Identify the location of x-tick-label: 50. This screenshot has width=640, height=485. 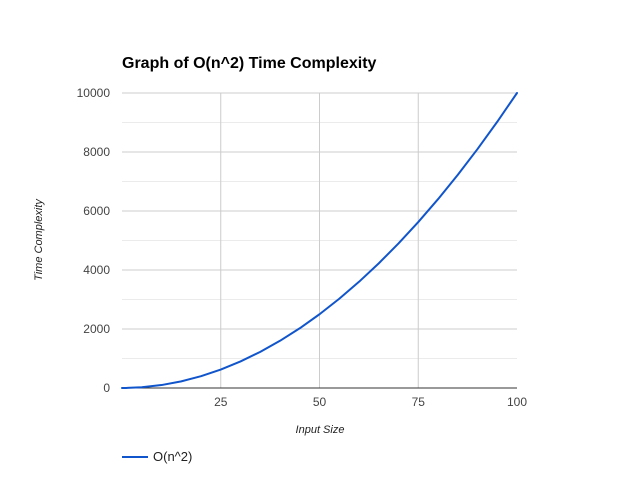
(320, 402).